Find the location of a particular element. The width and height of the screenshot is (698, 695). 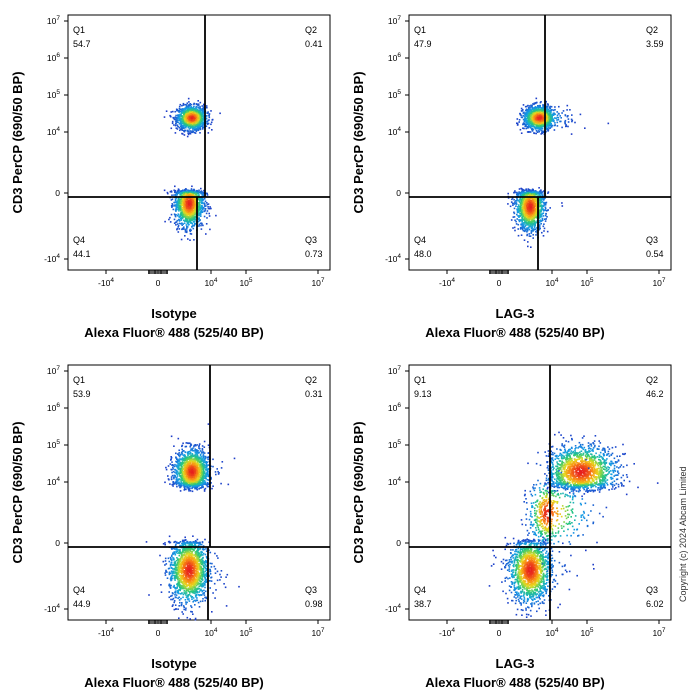

quadrant-name-q1: Q1 is located at coordinates (79, 30).